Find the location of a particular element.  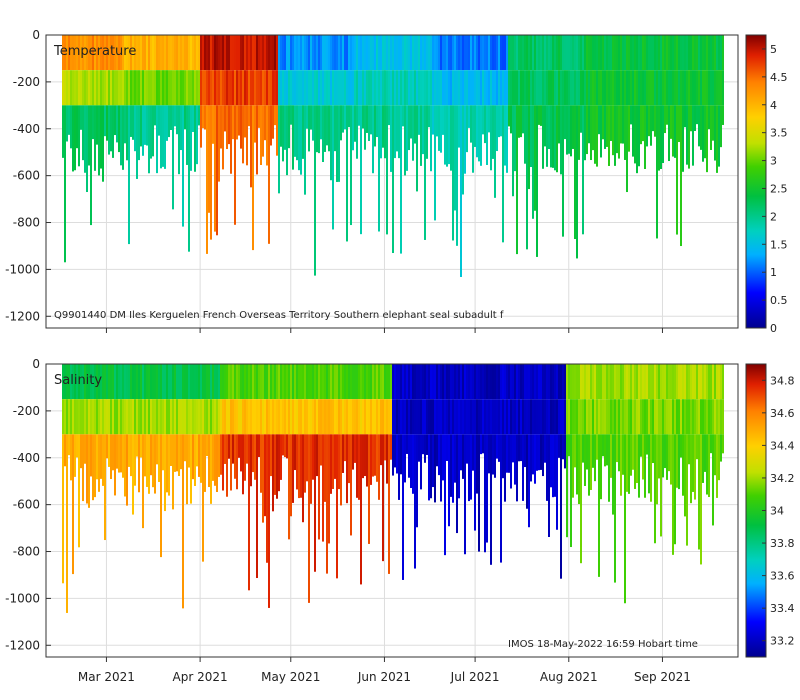

colorbar-tick-label: 0.5 is located at coordinates (779, 300).